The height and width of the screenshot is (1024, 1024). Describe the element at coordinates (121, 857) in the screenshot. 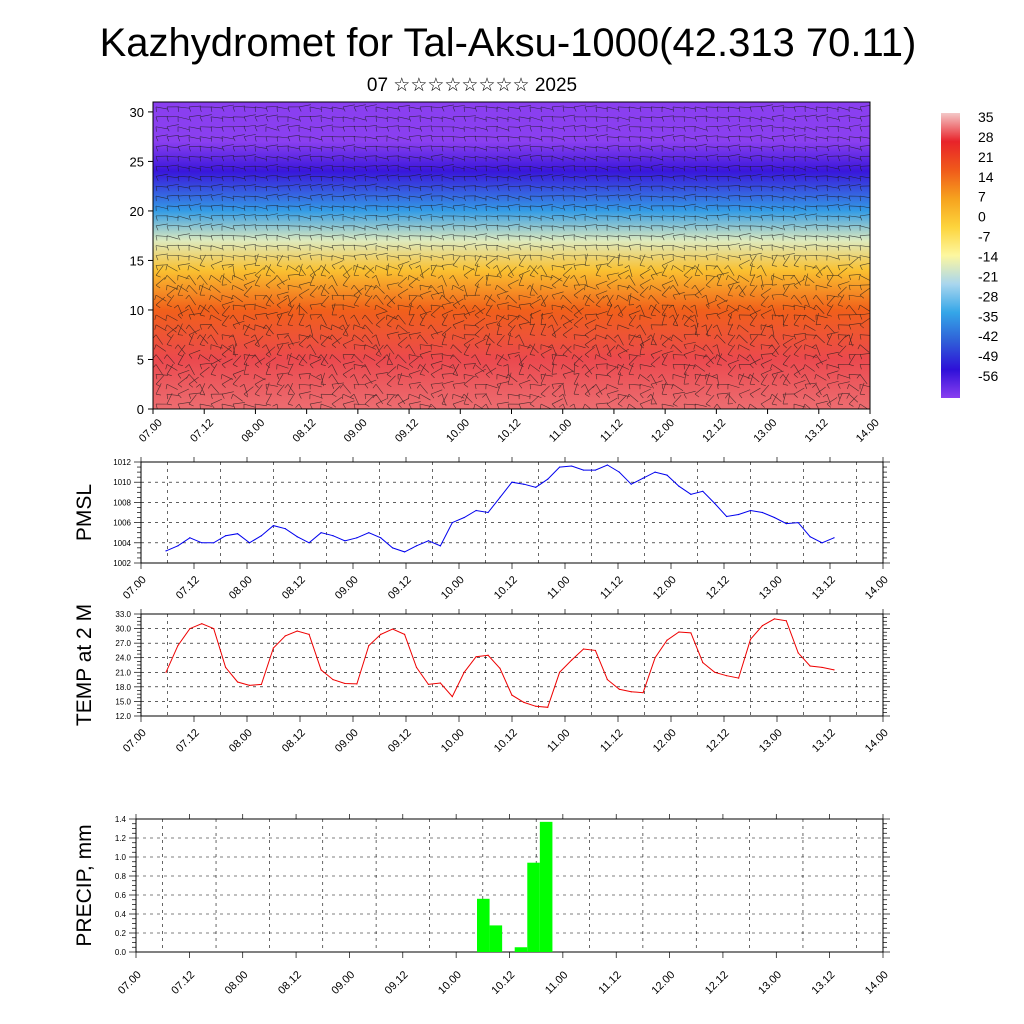

I see `precip-ytick-label: 1.0` at that location.